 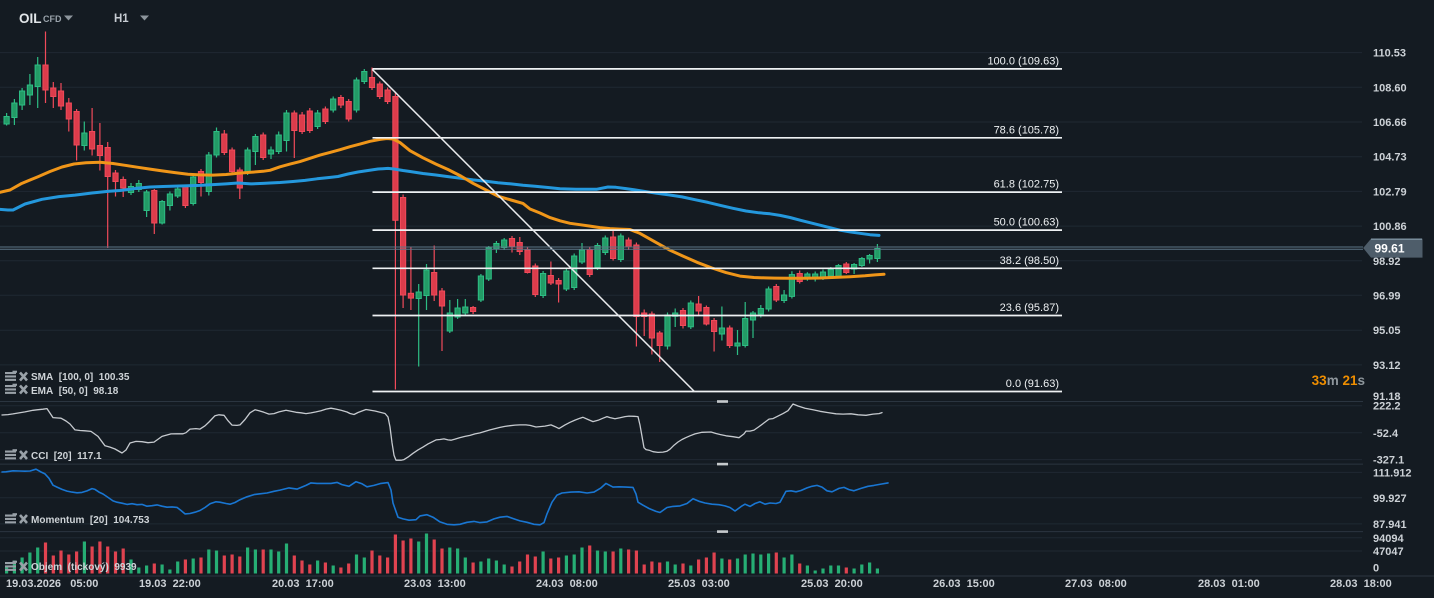 What do you see at coordinates (1389, 54) in the screenshot?
I see `svg-text: 110.53` at bounding box center [1389, 54].